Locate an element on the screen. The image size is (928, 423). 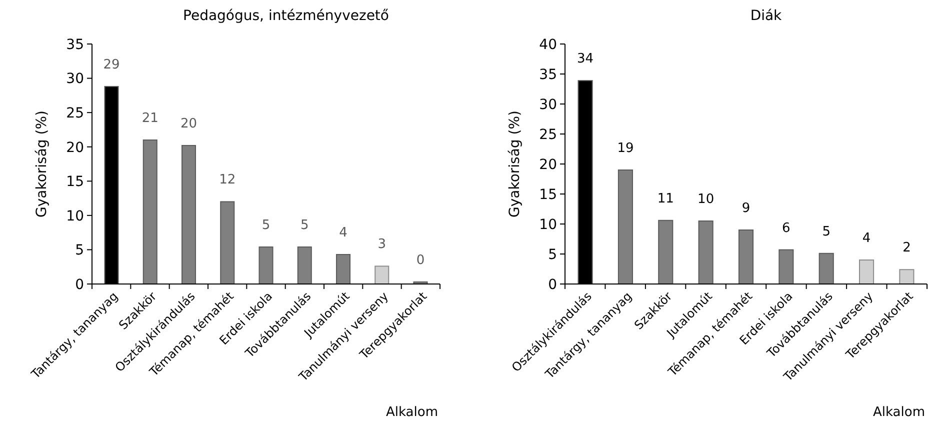
chart-title: Pedagógus, intézményvezető is located at coordinates (286, 16).